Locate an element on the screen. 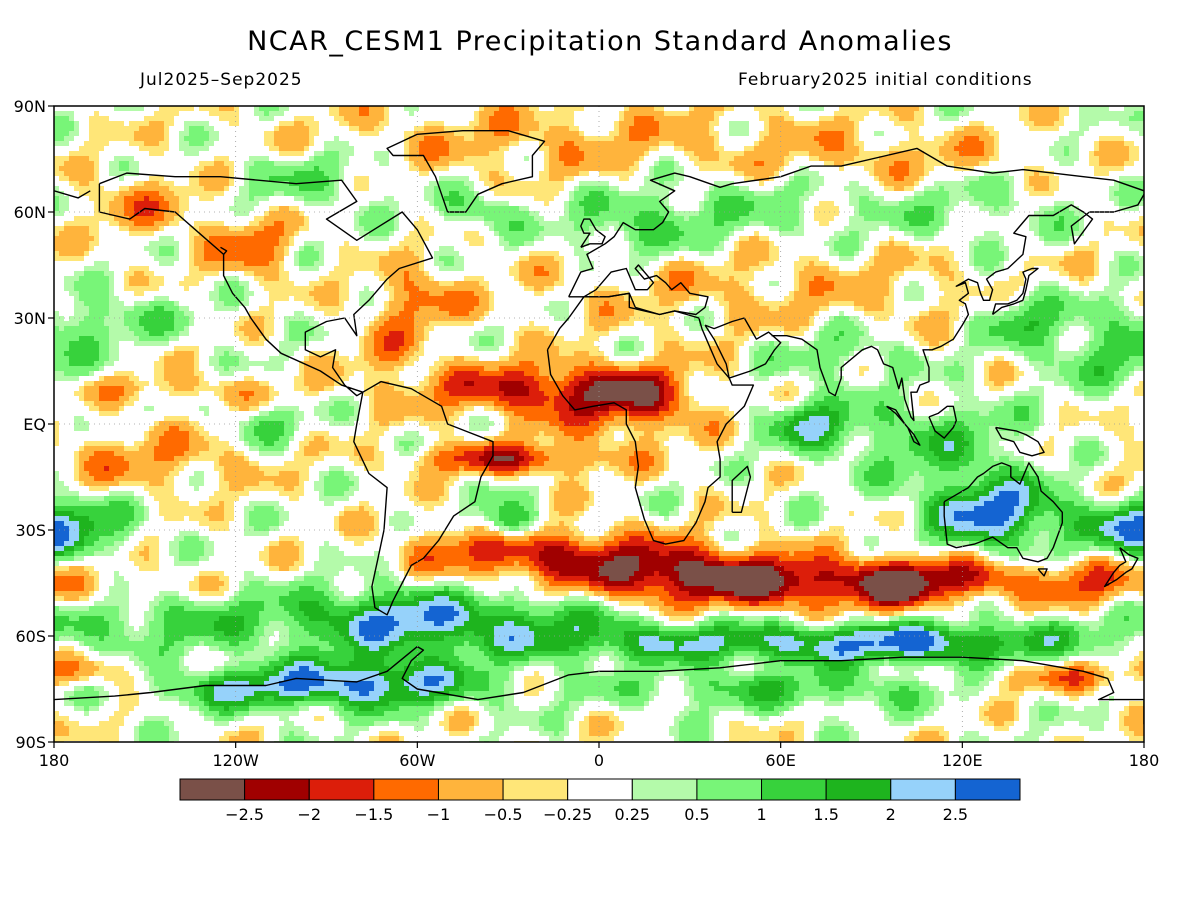  colorbar-label: −1 is located at coordinates (439, 814).